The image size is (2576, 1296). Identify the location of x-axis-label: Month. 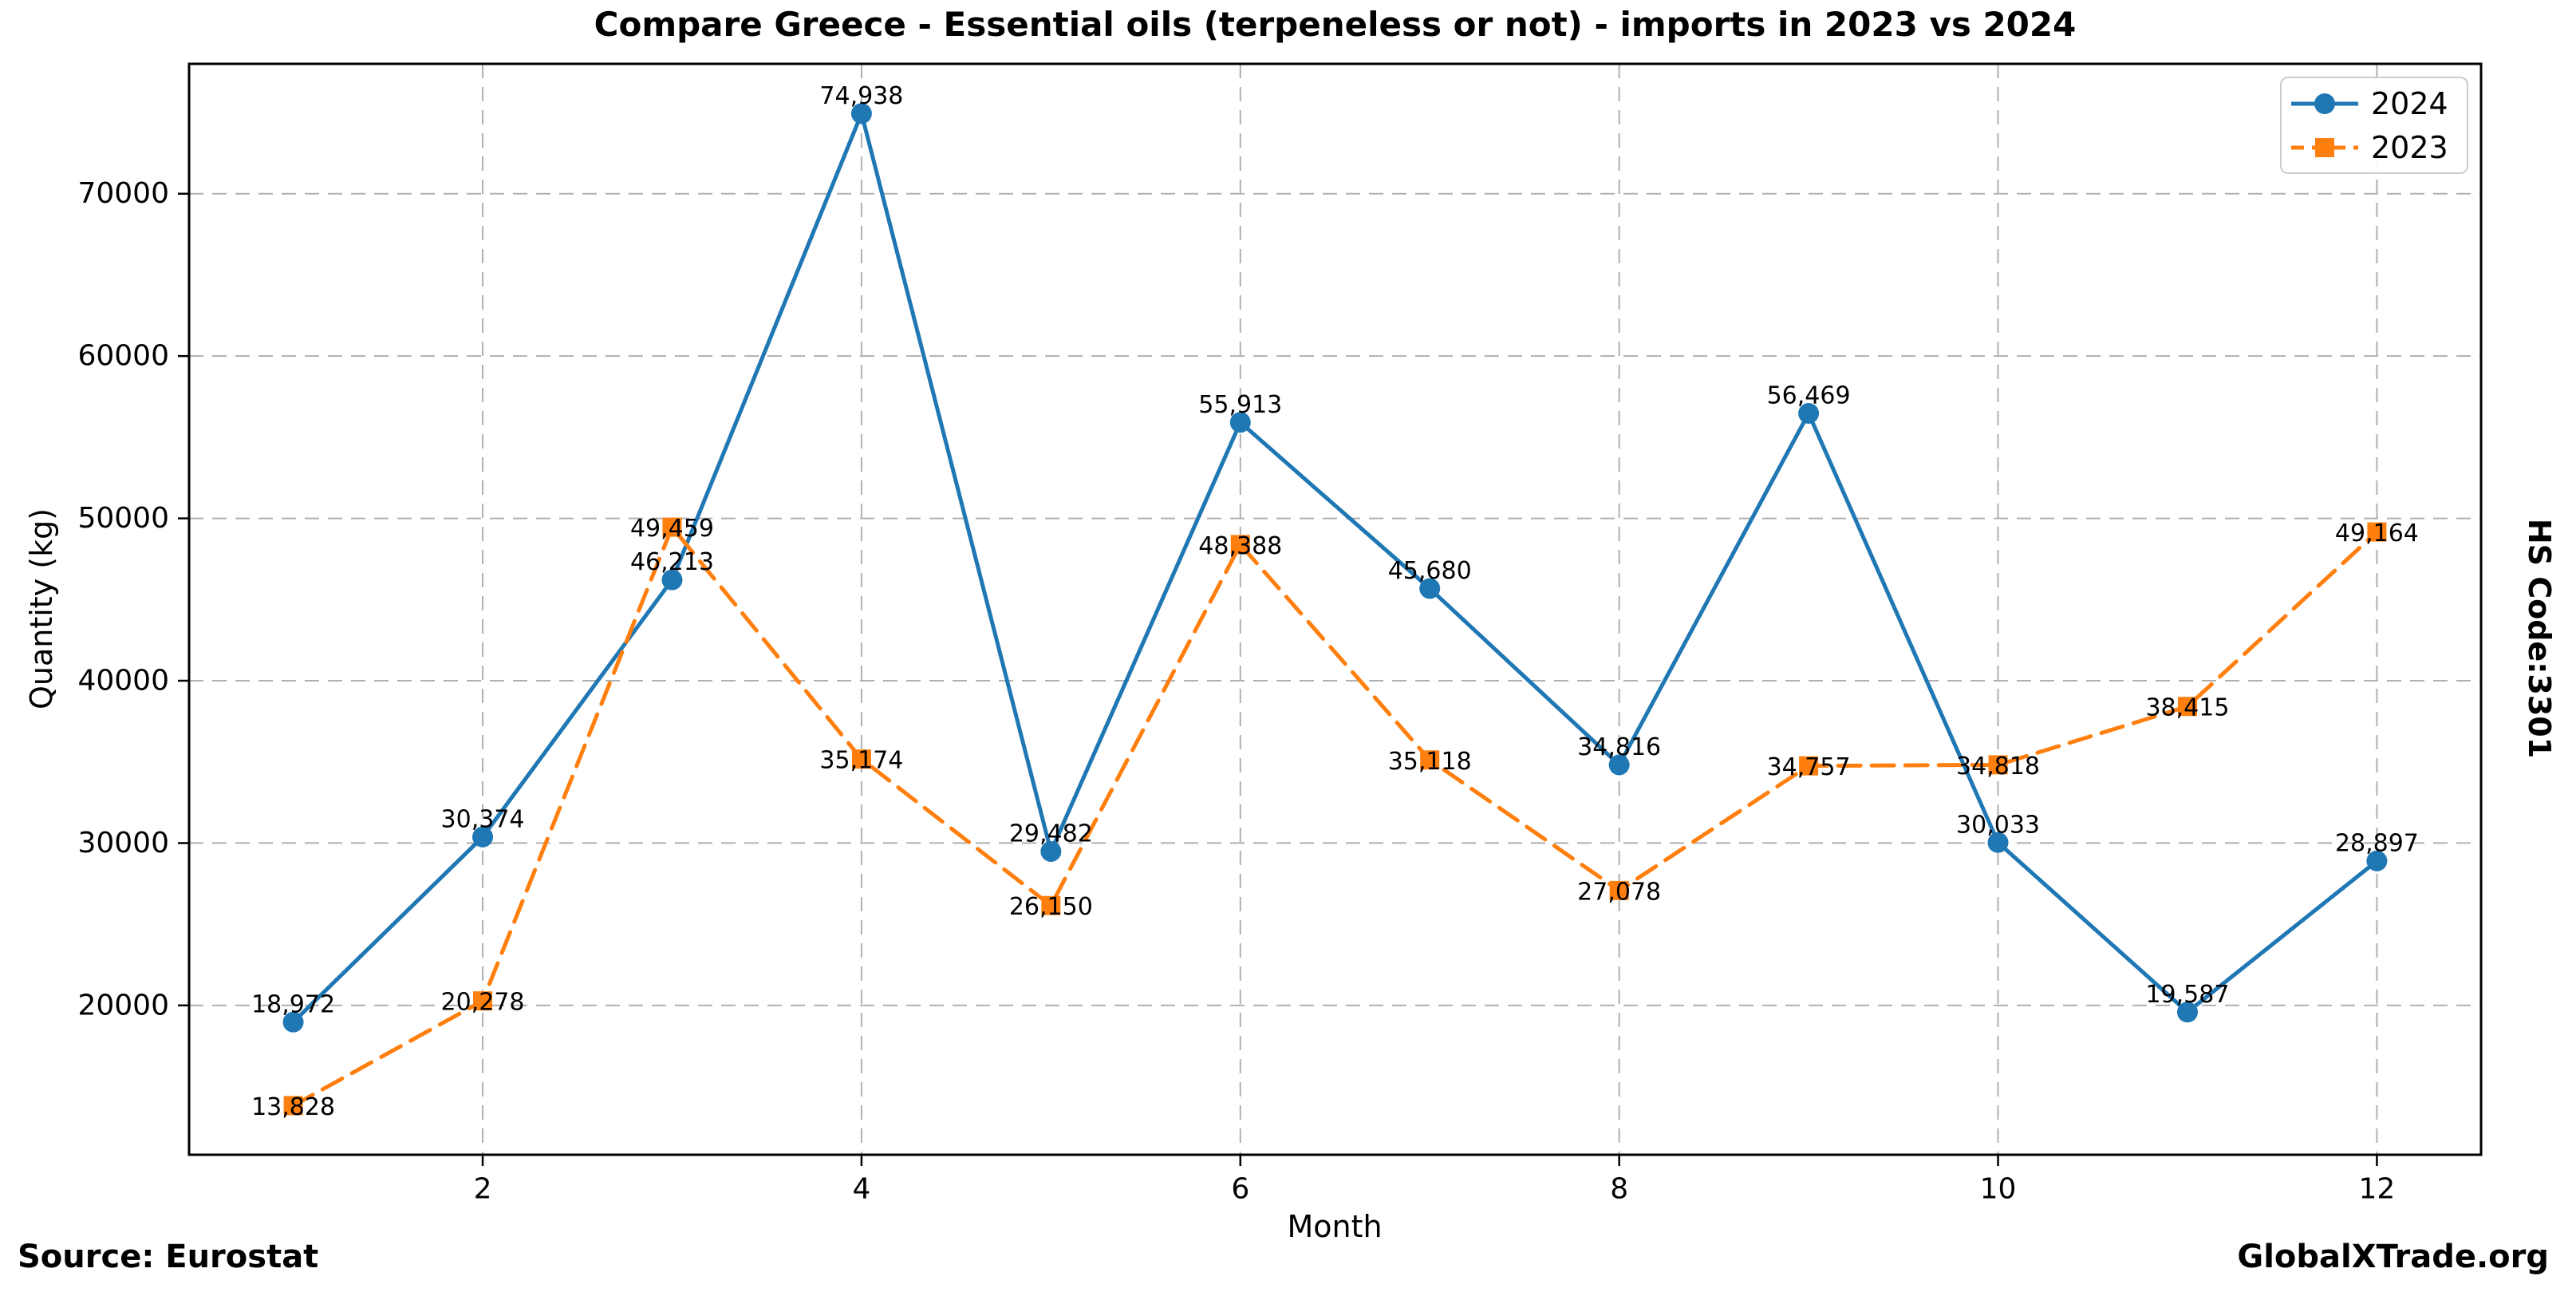
(1335, 1226).